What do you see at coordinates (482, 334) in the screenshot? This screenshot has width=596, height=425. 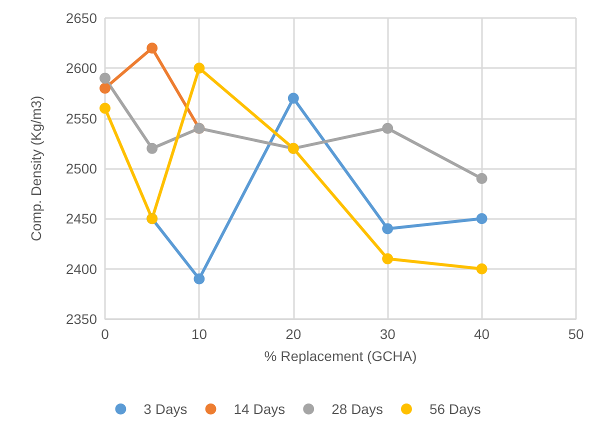 I see `x-tick-label: 40` at bounding box center [482, 334].